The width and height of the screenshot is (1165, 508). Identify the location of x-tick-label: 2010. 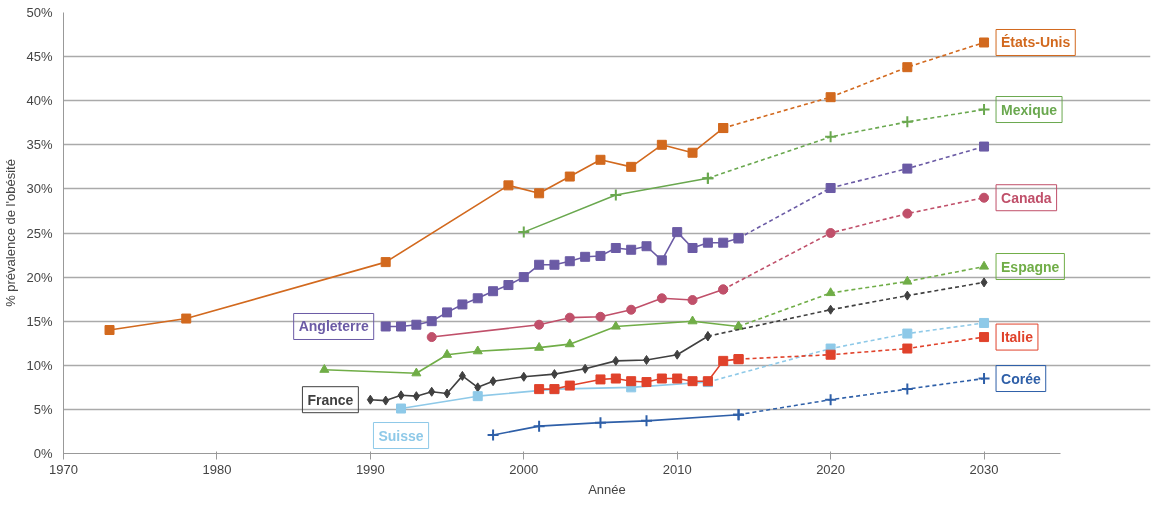
(677, 469).